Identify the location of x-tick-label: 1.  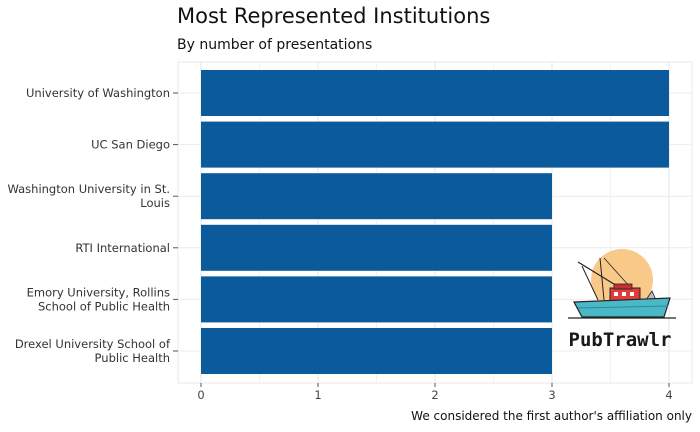
(317, 395).